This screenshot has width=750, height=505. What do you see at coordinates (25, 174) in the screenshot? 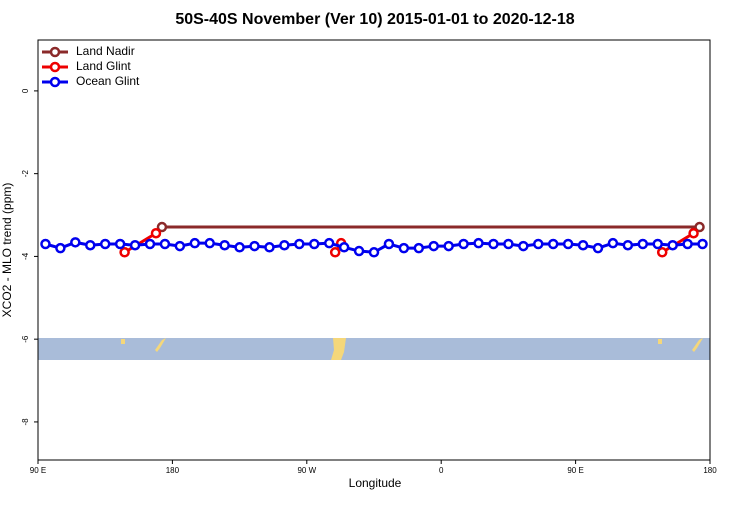
I see `y-tick-label: -2` at bounding box center [25, 174].